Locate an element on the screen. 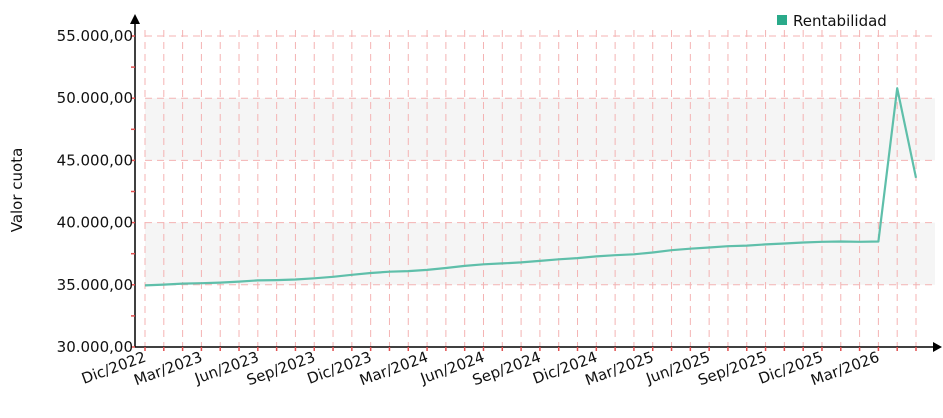 This screenshot has height=418, width=943. legend-marker is located at coordinates (782, 20).